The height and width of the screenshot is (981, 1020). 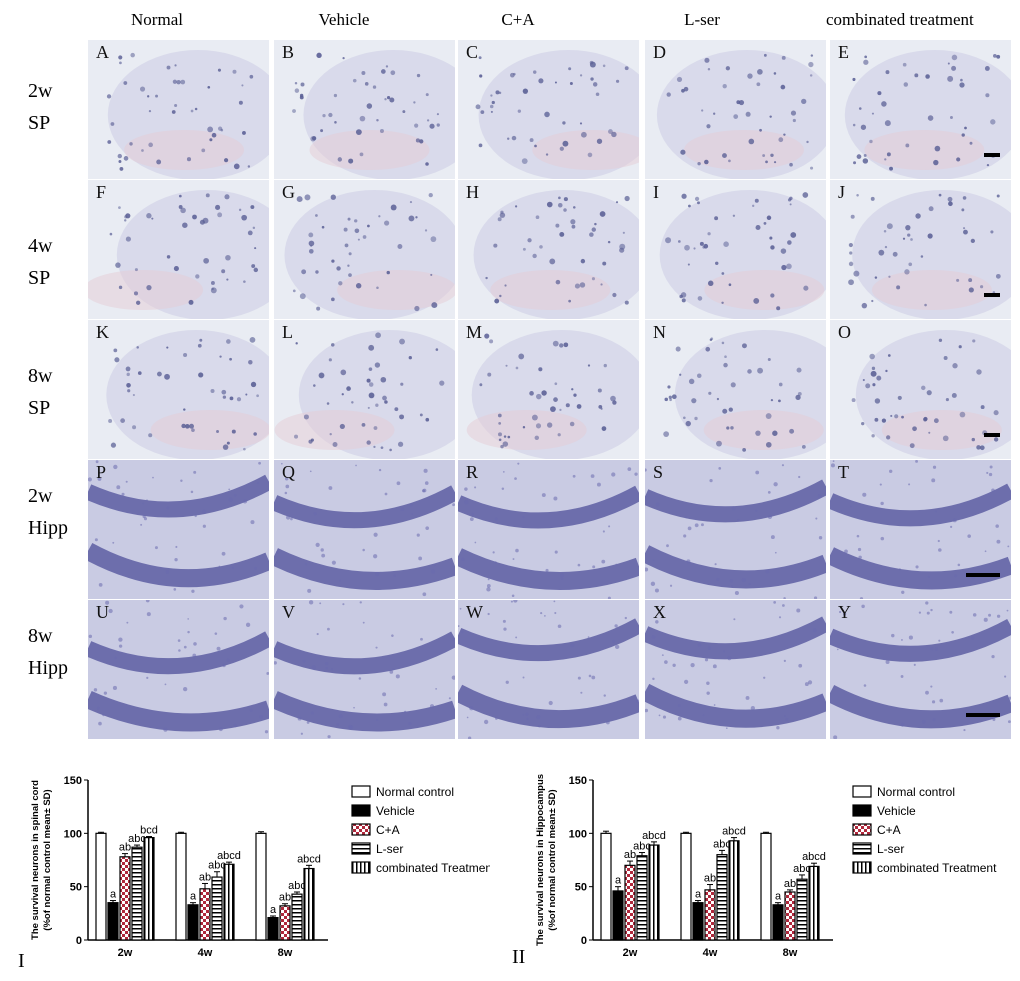 What do you see at coordinates (102, 332) in the screenshot?
I see `panel-letter: K` at bounding box center [102, 332].